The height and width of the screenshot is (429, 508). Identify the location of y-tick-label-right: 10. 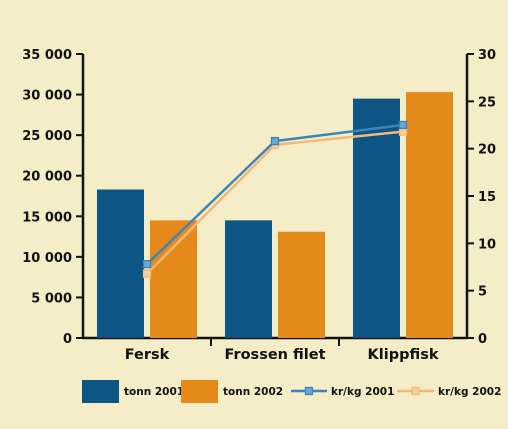
(487, 244).